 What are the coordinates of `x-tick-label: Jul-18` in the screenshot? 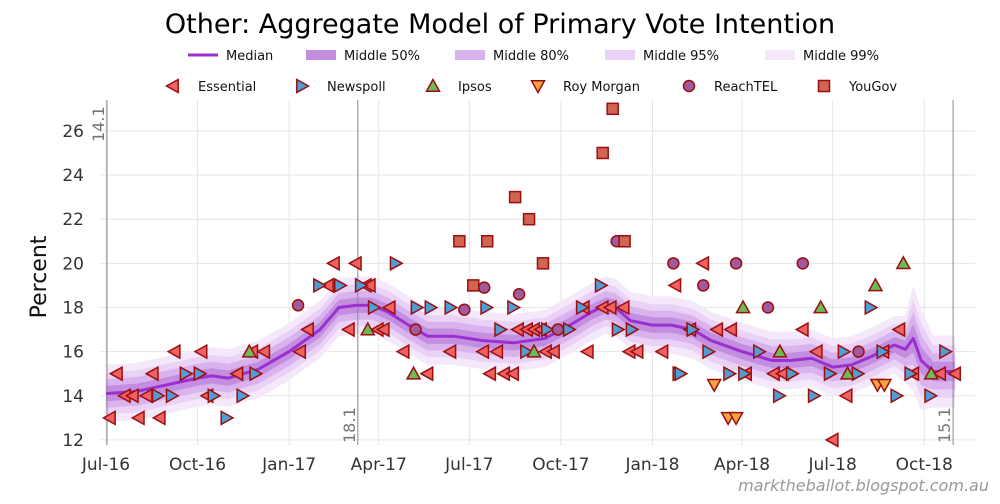 It's located at (832, 465).